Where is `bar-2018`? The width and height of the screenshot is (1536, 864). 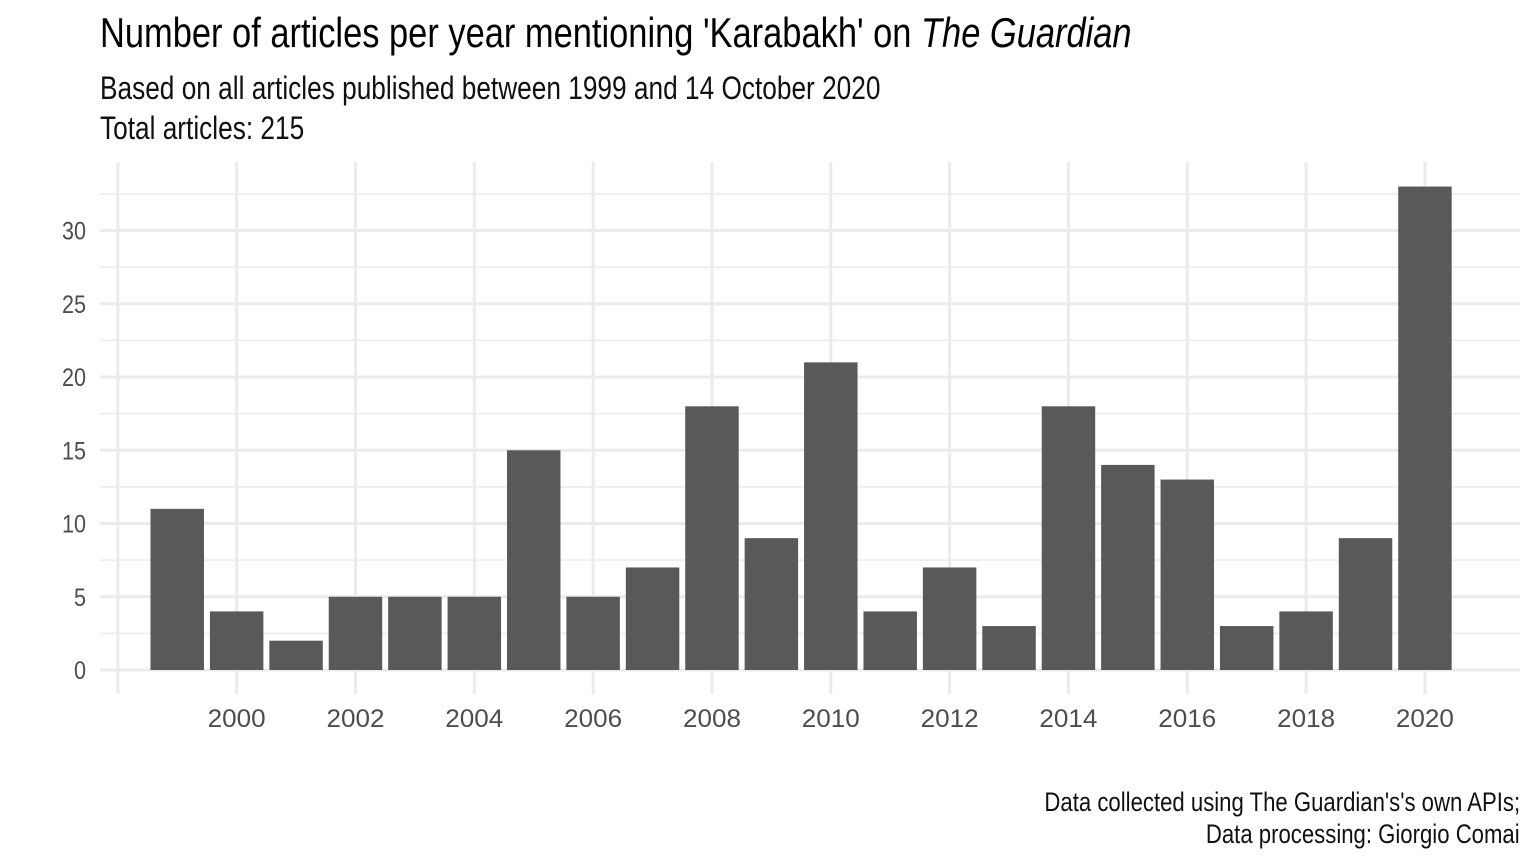
bar-2018 is located at coordinates (1306, 640).